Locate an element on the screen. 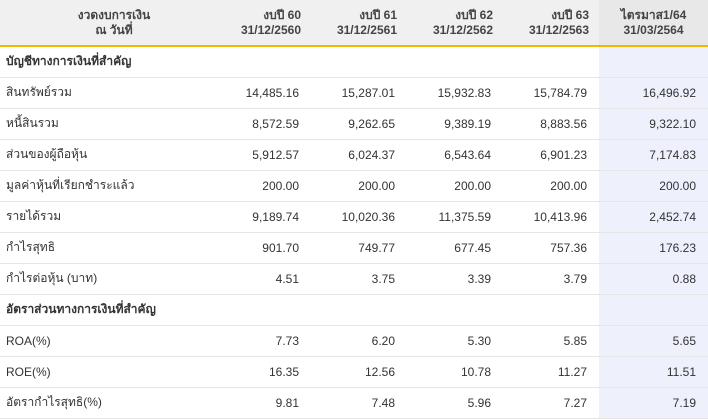 Image resolution: width=708 pixels, height=420 pixels. value-cell: 4.51 is located at coordinates (259, 279).